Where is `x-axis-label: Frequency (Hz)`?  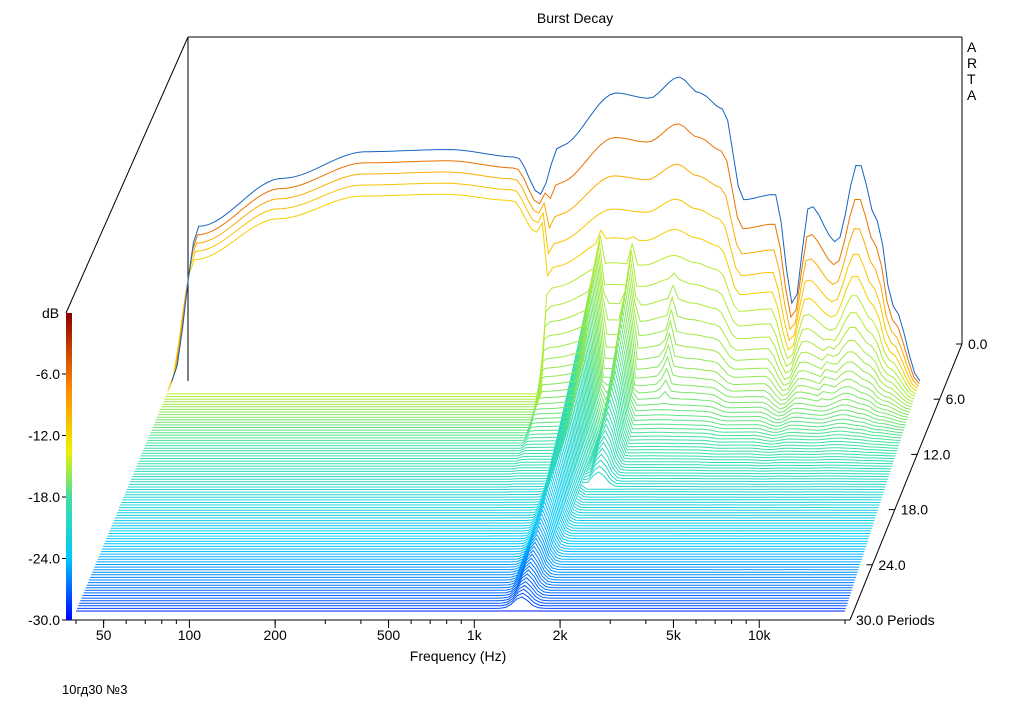 x-axis-label: Frequency (Hz) is located at coordinates (458, 656).